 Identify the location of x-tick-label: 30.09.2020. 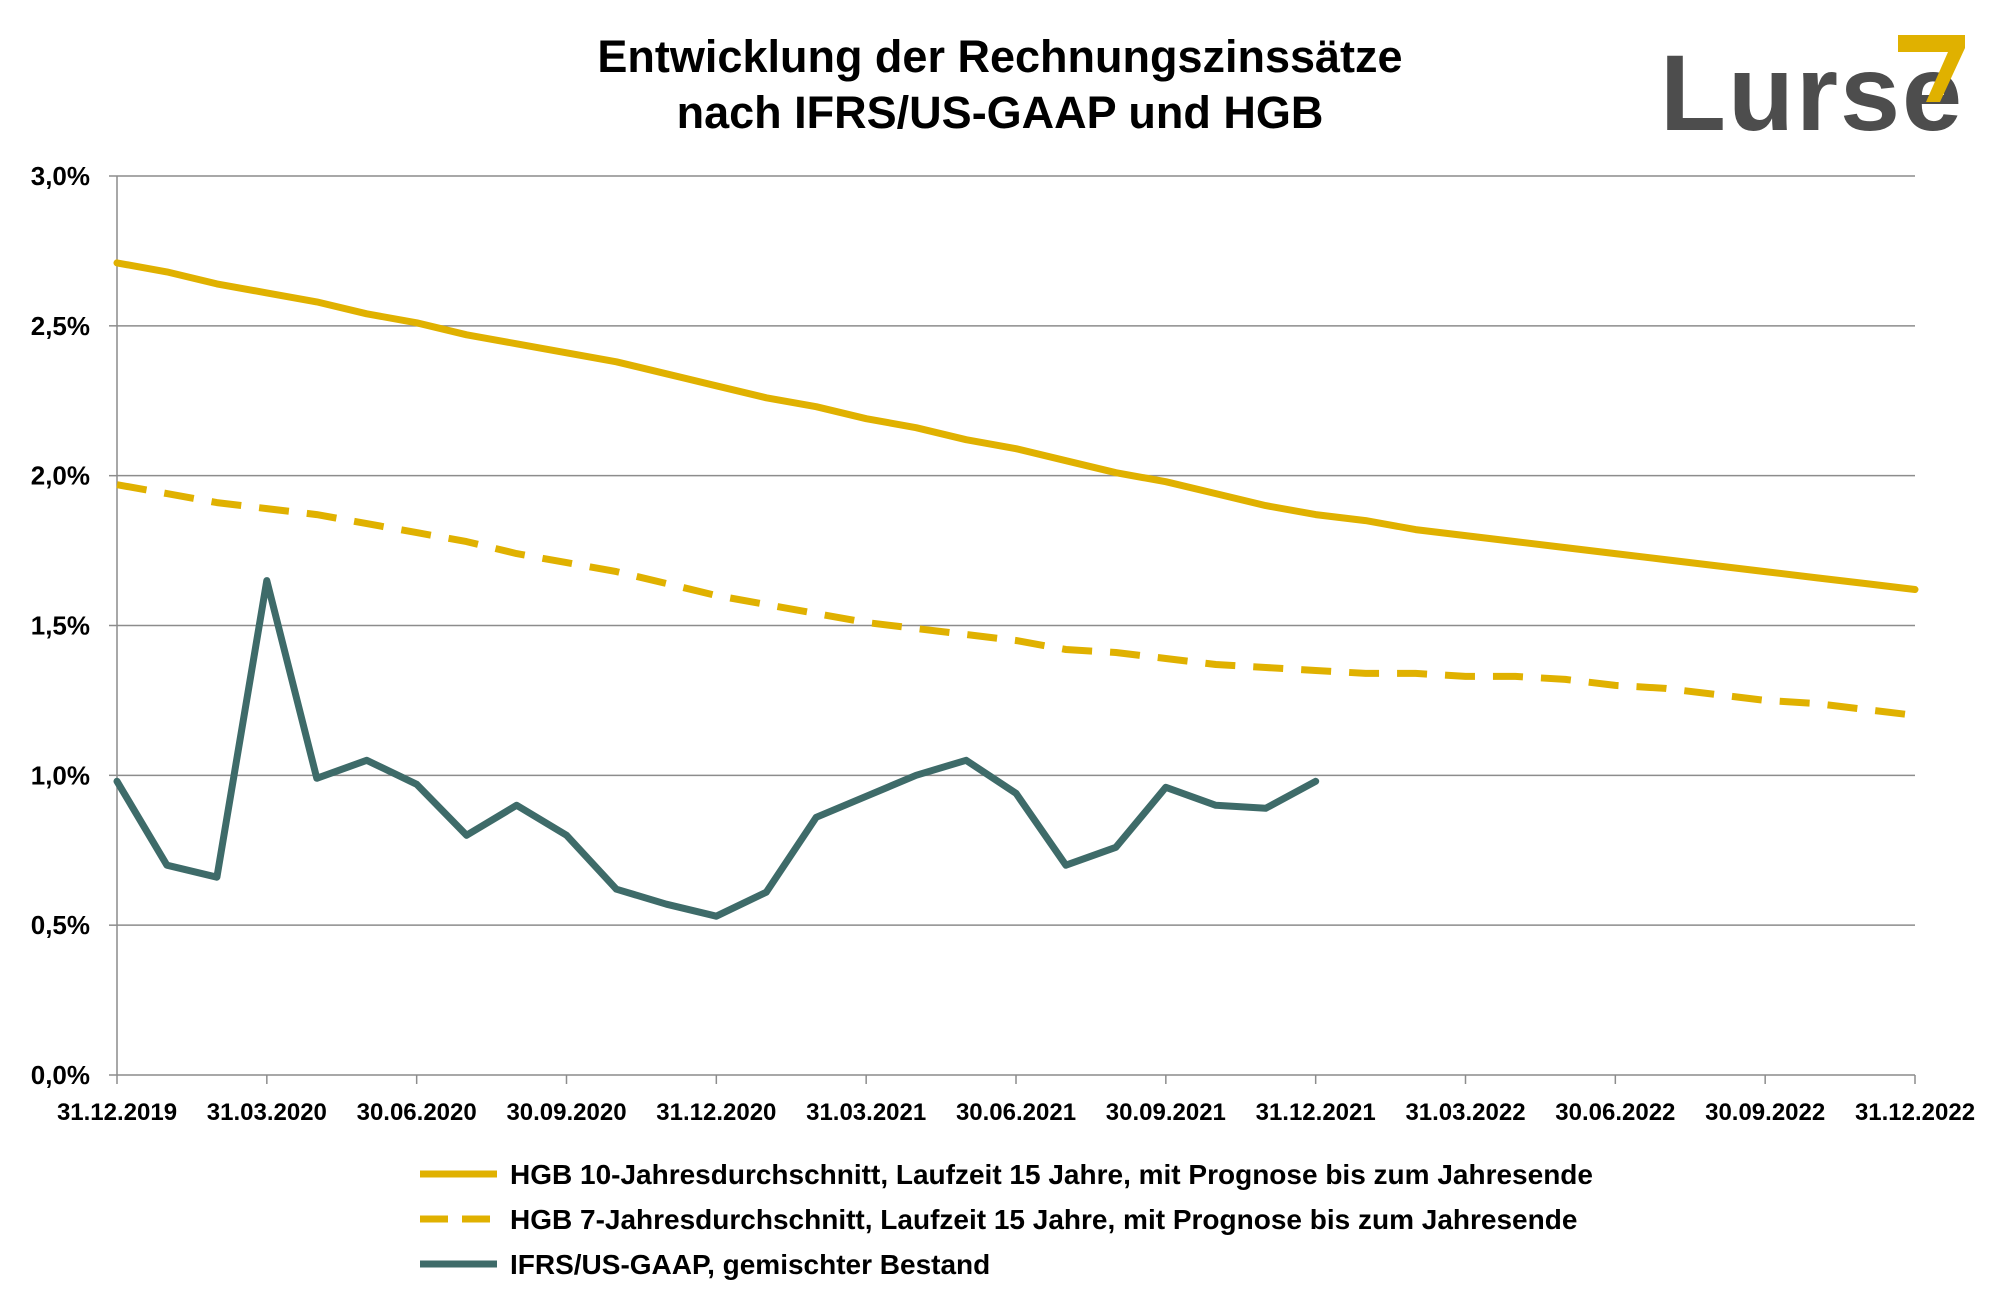
(566, 1112).